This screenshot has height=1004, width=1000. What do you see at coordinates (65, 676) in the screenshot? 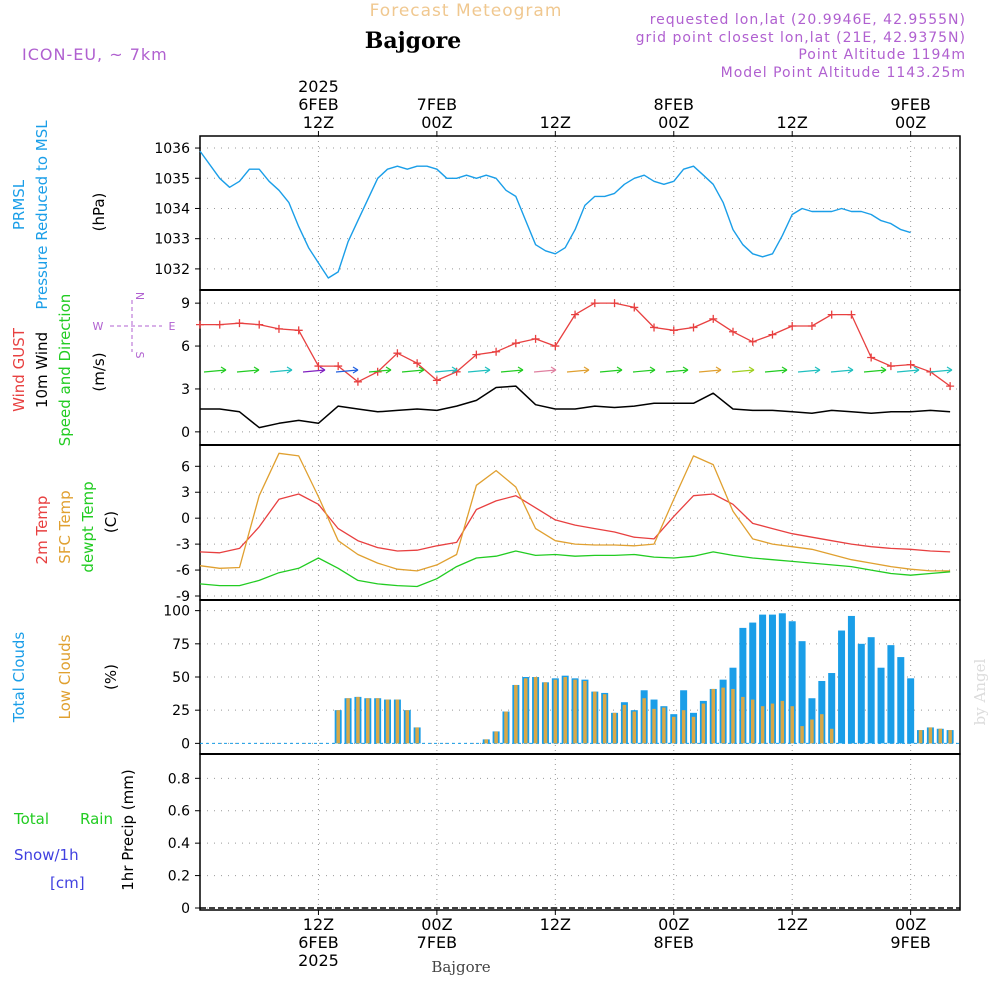
I see `cloud-label-low: Low Clouds` at bounding box center [65, 676].